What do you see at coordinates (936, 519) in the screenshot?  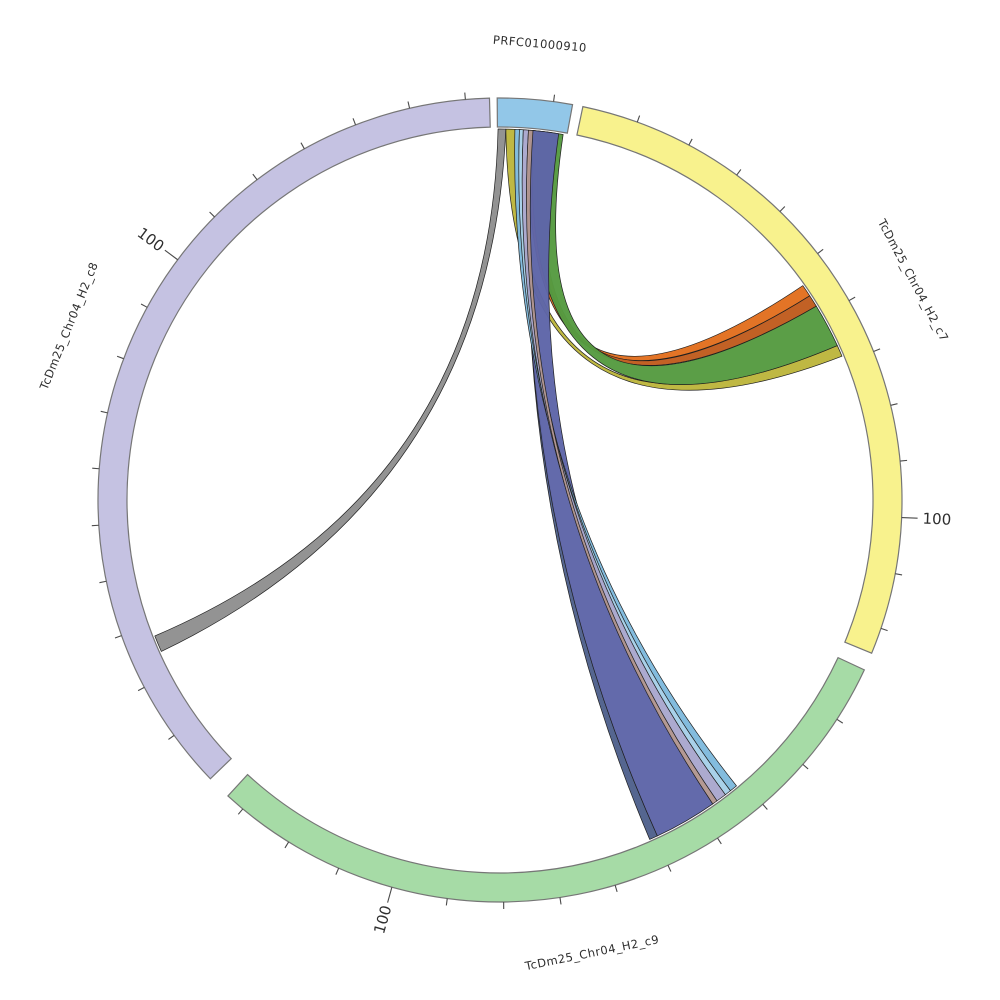 I see `scale-label-TcDm25_Chr04_H2_c7: 100` at bounding box center [936, 519].